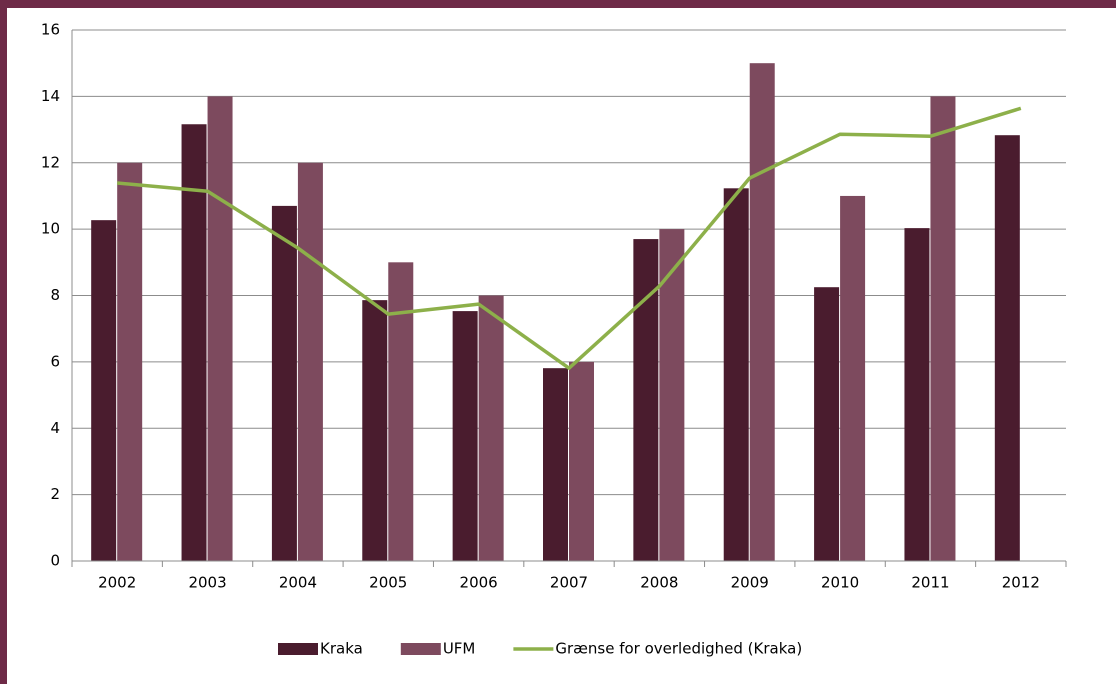 Image resolution: width=1116 pixels, height=684 pixels. What do you see at coordinates (55, 295) in the screenshot?
I see `y-tick-label: 8` at bounding box center [55, 295].